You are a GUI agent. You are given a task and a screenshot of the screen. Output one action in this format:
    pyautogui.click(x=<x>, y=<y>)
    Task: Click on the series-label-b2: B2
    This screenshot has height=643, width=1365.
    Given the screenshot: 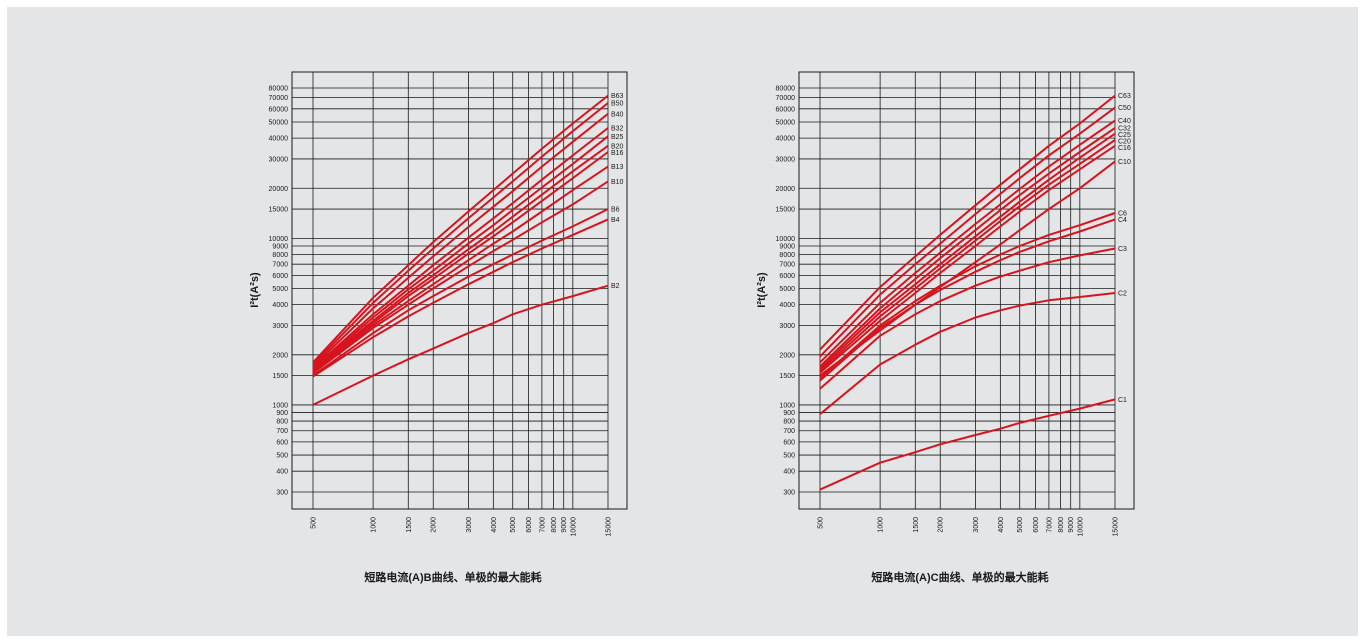 What is the action you would take?
    pyautogui.click(x=615, y=286)
    